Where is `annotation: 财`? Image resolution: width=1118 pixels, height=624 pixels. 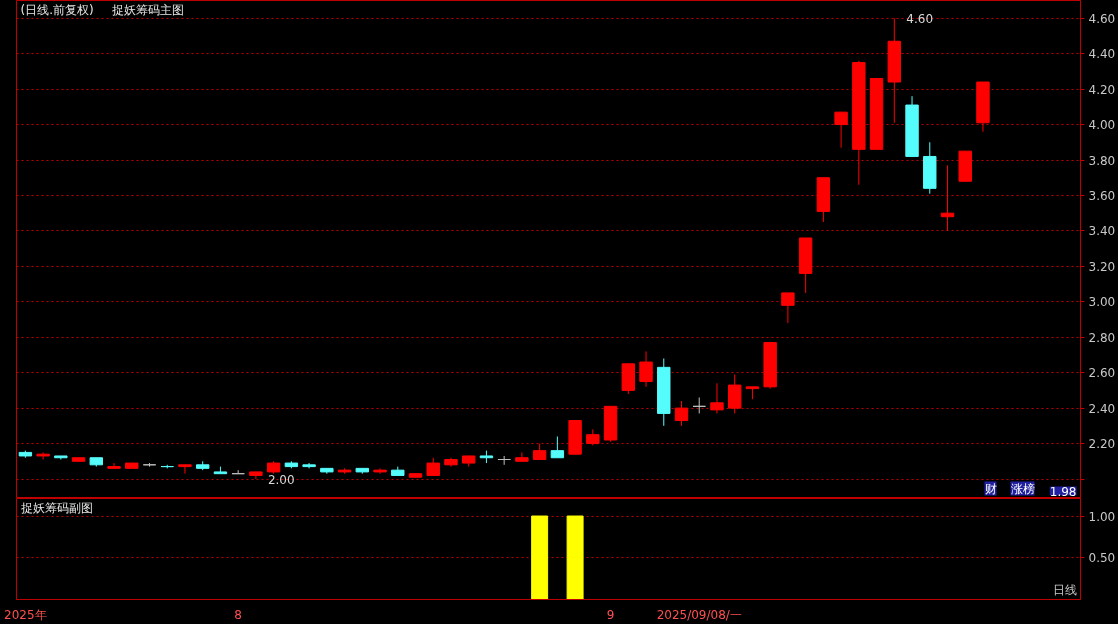 annotation: 财 is located at coordinates (990, 488).